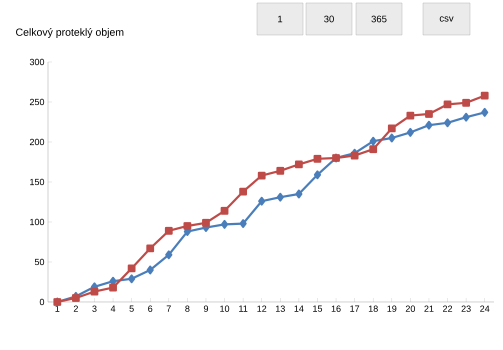  Describe the element at coordinates (187, 309) in the screenshot. I see `x-tick-label: 8` at that location.